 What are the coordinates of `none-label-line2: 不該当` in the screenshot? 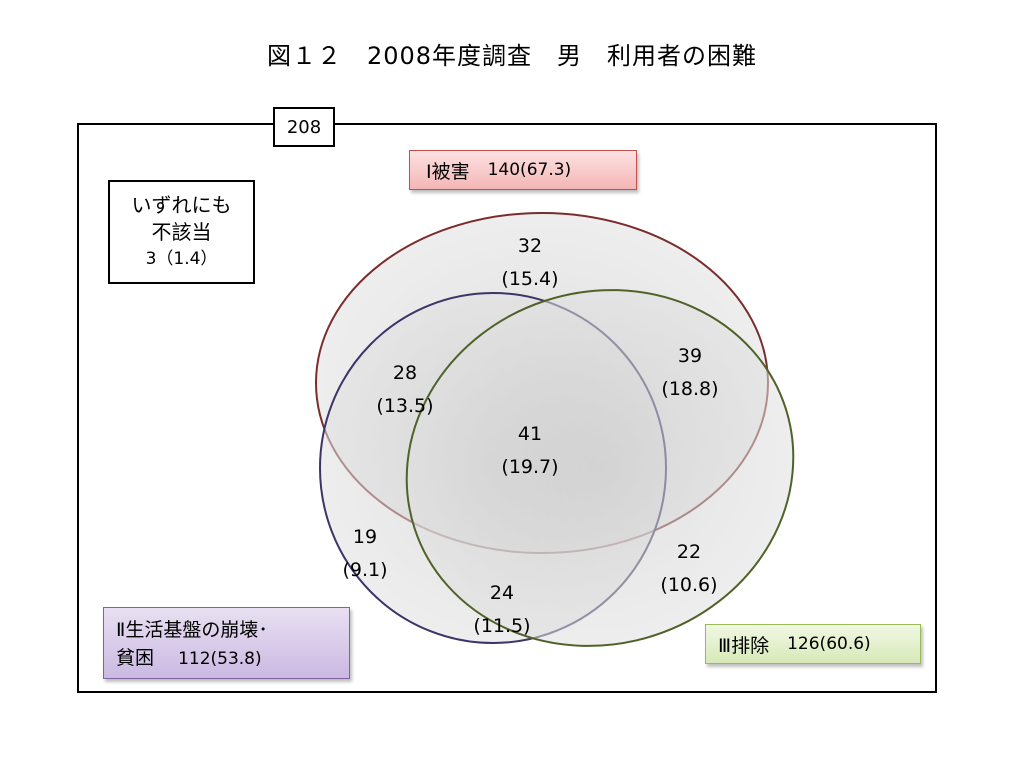 It's located at (181, 231).